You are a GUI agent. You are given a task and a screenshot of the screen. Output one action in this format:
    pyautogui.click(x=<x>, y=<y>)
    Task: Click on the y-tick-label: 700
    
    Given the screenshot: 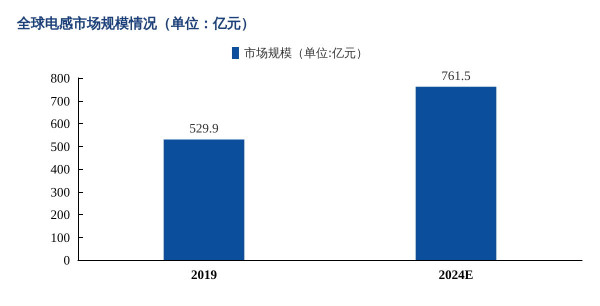 What is the action you would take?
    pyautogui.click(x=60, y=100)
    